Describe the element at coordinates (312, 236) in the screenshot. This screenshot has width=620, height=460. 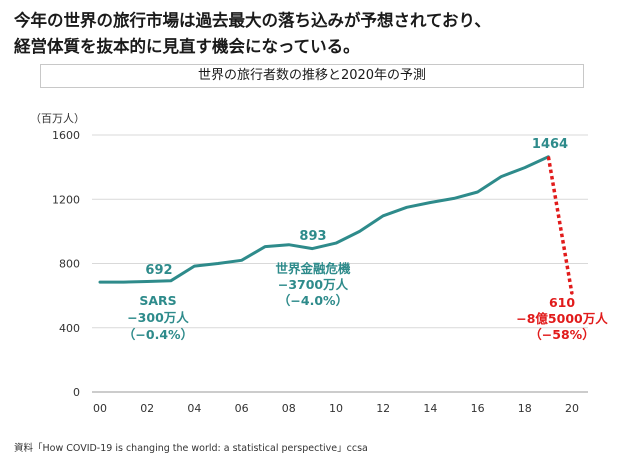
I see `value-label-893: 893` at that location.